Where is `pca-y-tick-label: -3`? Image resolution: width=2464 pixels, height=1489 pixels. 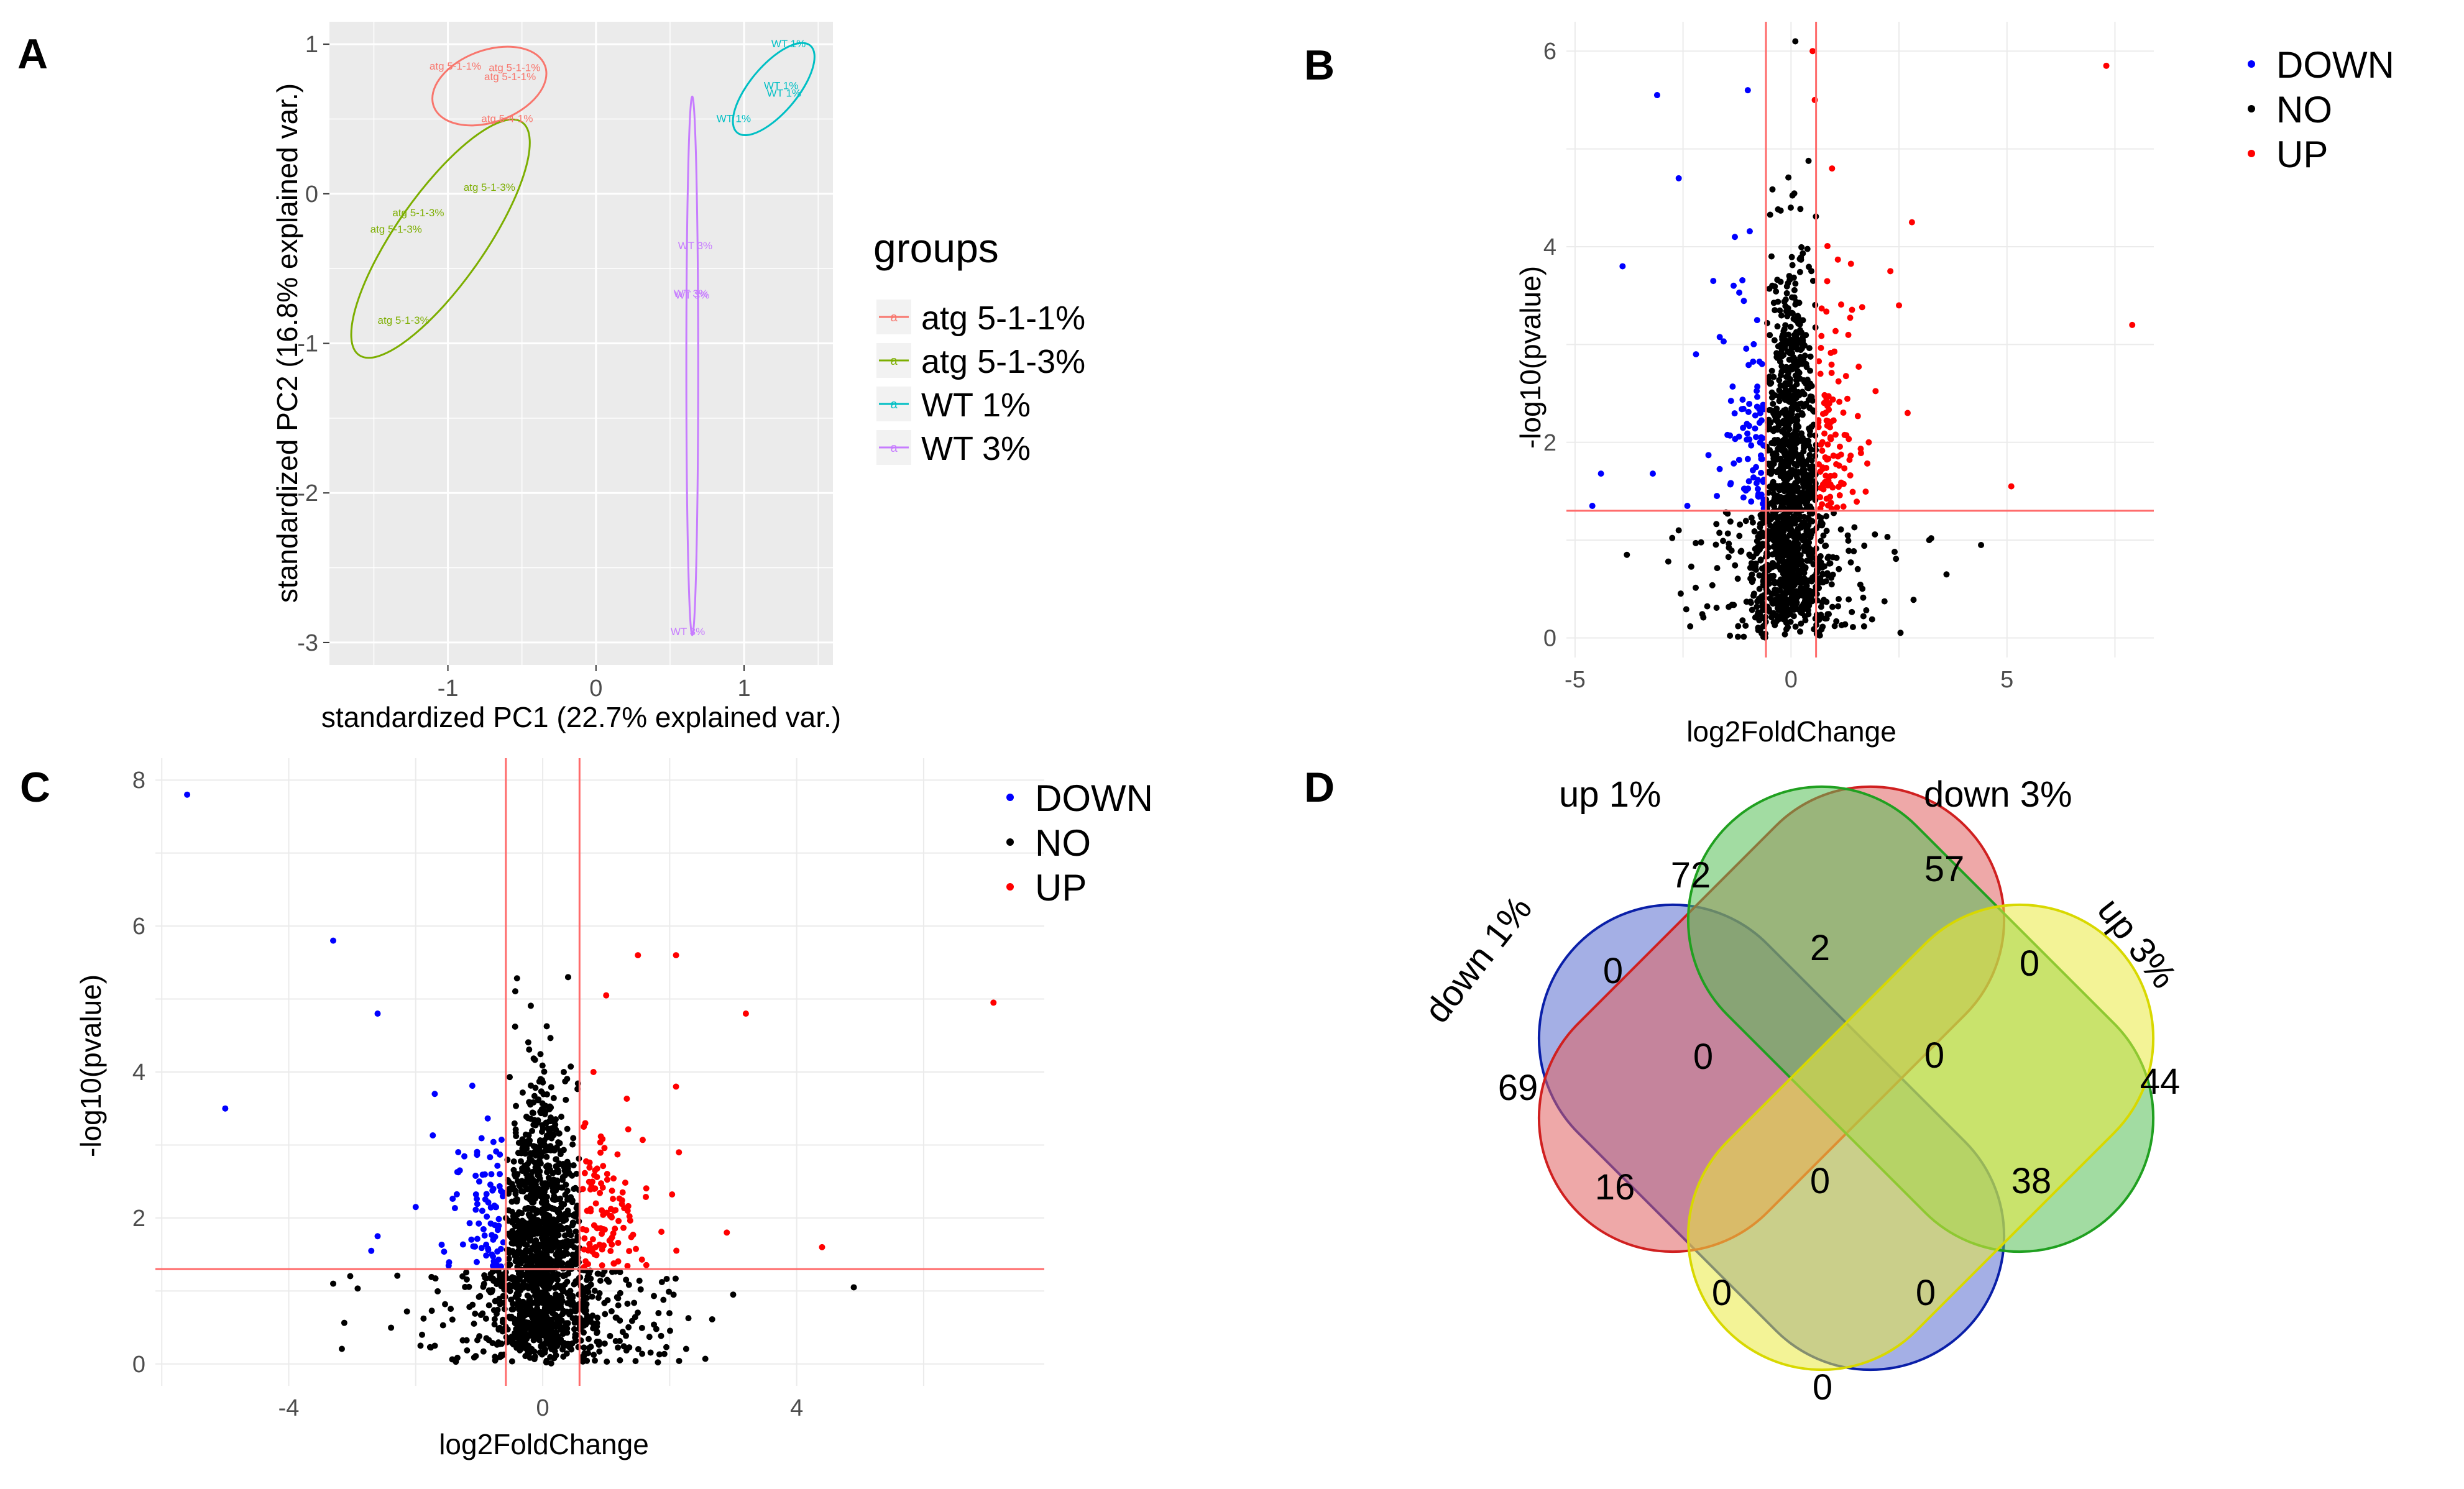 pca-y-tick-label: -3 is located at coordinates (307, 643).